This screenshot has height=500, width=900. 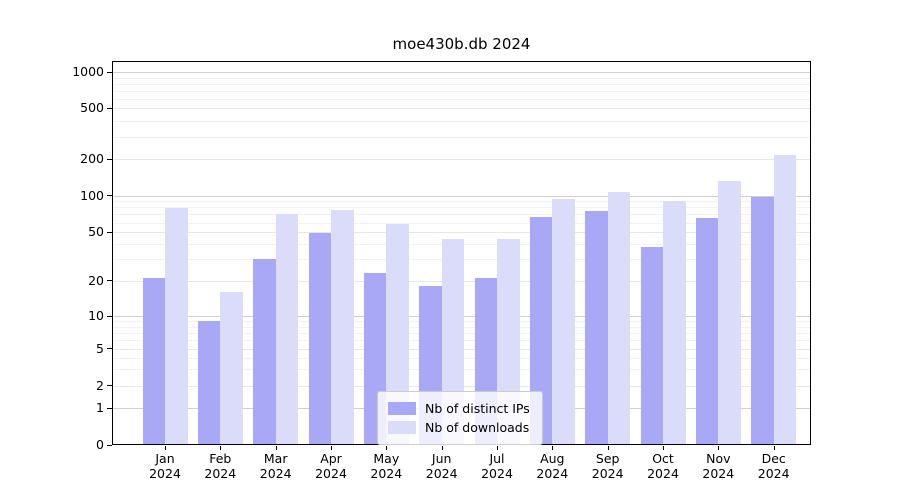 What do you see at coordinates (165, 466) in the screenshot?
I see `x-tick-label-jan: Jan 2024` at bounding box center [165, 466].